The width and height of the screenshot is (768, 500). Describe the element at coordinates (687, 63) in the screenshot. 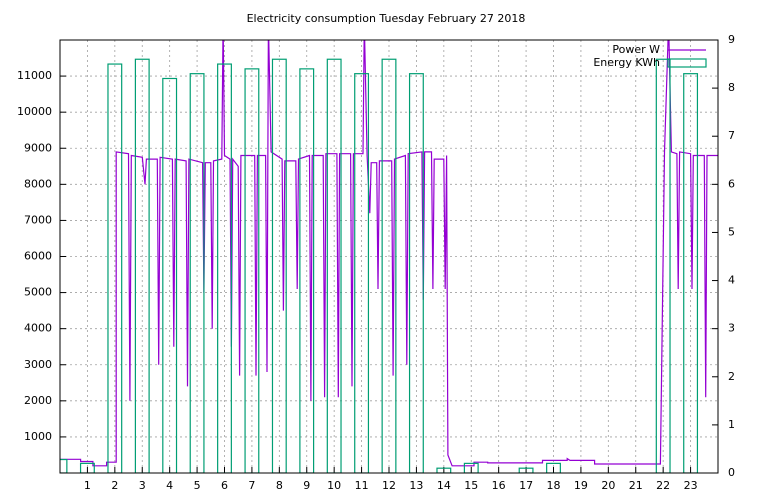

I see `legend-swatch` at that location.